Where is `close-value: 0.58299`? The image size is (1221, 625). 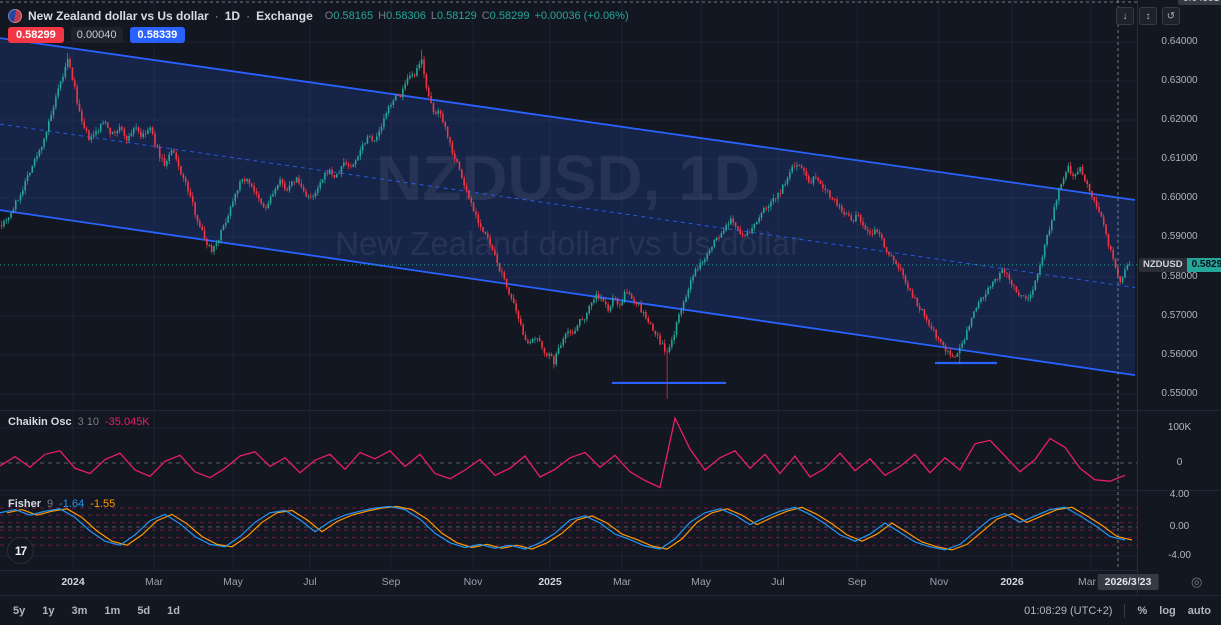 close-value: 0.58299 is located at coordinates (509, 16).